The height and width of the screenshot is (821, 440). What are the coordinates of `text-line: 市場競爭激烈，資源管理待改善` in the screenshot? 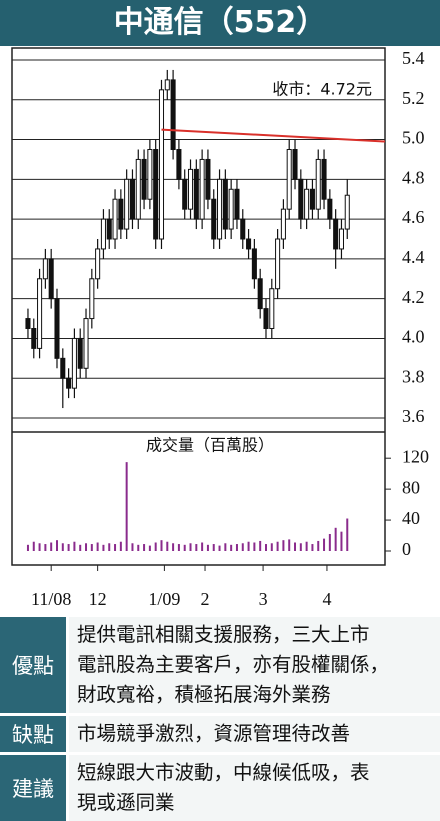 It's located at (214, 733).